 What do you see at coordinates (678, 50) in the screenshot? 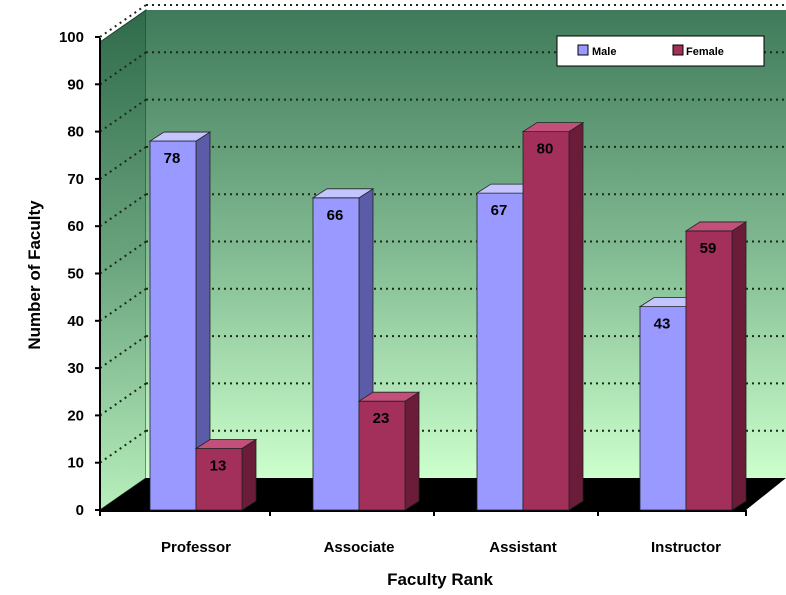
I see `legend-swatch-female` at bounding box center [678, 50].